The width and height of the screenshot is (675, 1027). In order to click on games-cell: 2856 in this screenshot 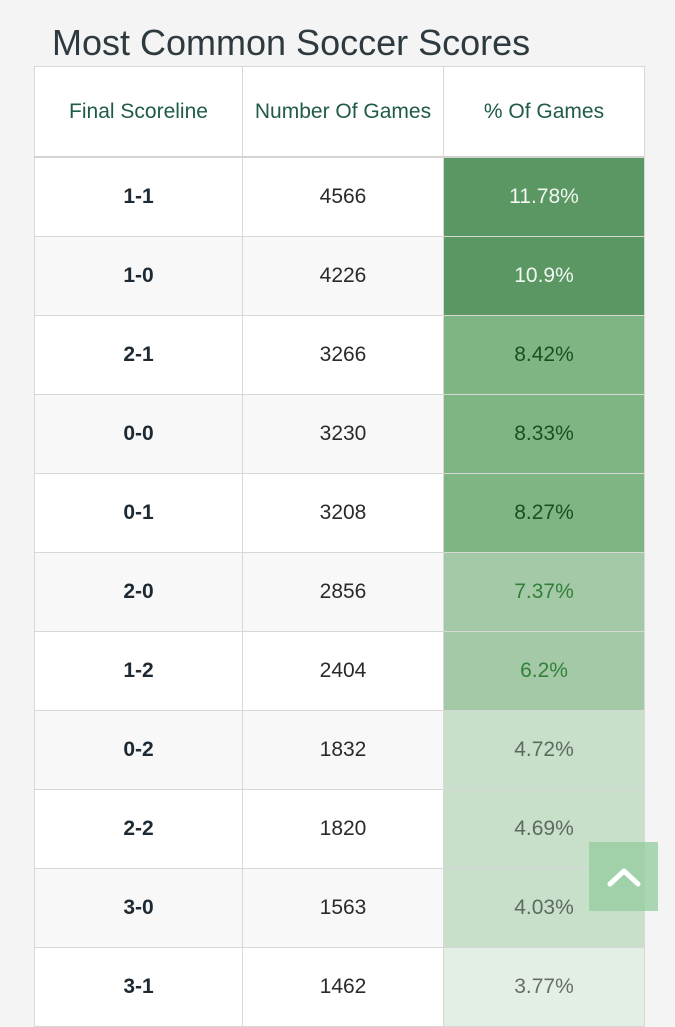, I will do `click(343, 592)`.